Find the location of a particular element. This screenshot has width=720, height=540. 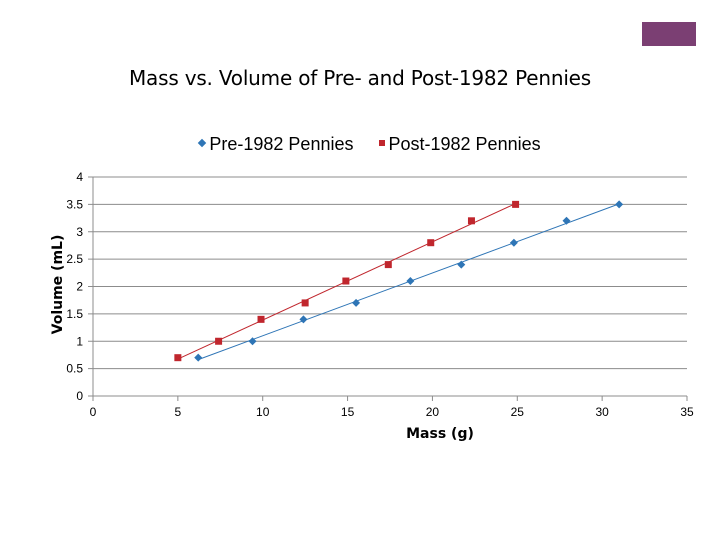

x-tick-label: 30 is located at coordinates (602, 412).